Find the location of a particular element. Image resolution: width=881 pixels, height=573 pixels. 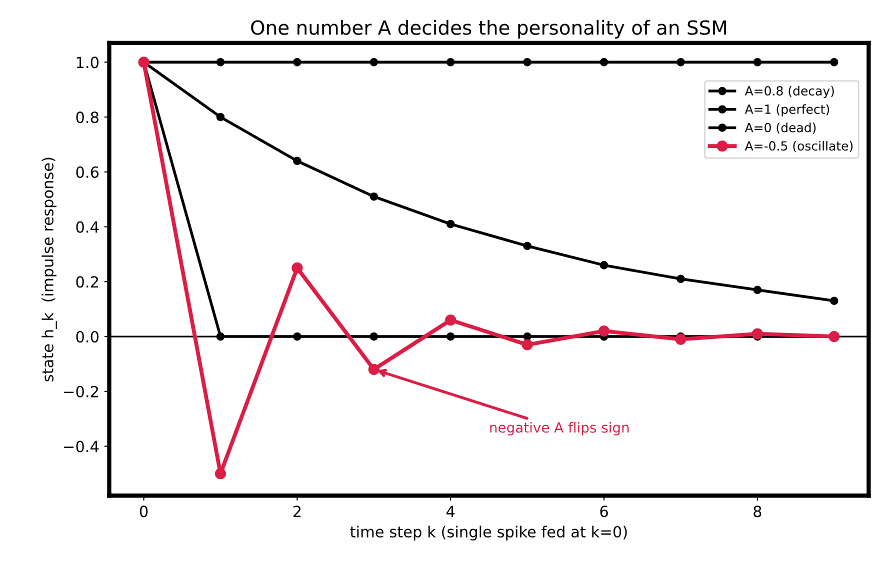

y-tick-label: 0.8 is located at coordinates (87, 118).